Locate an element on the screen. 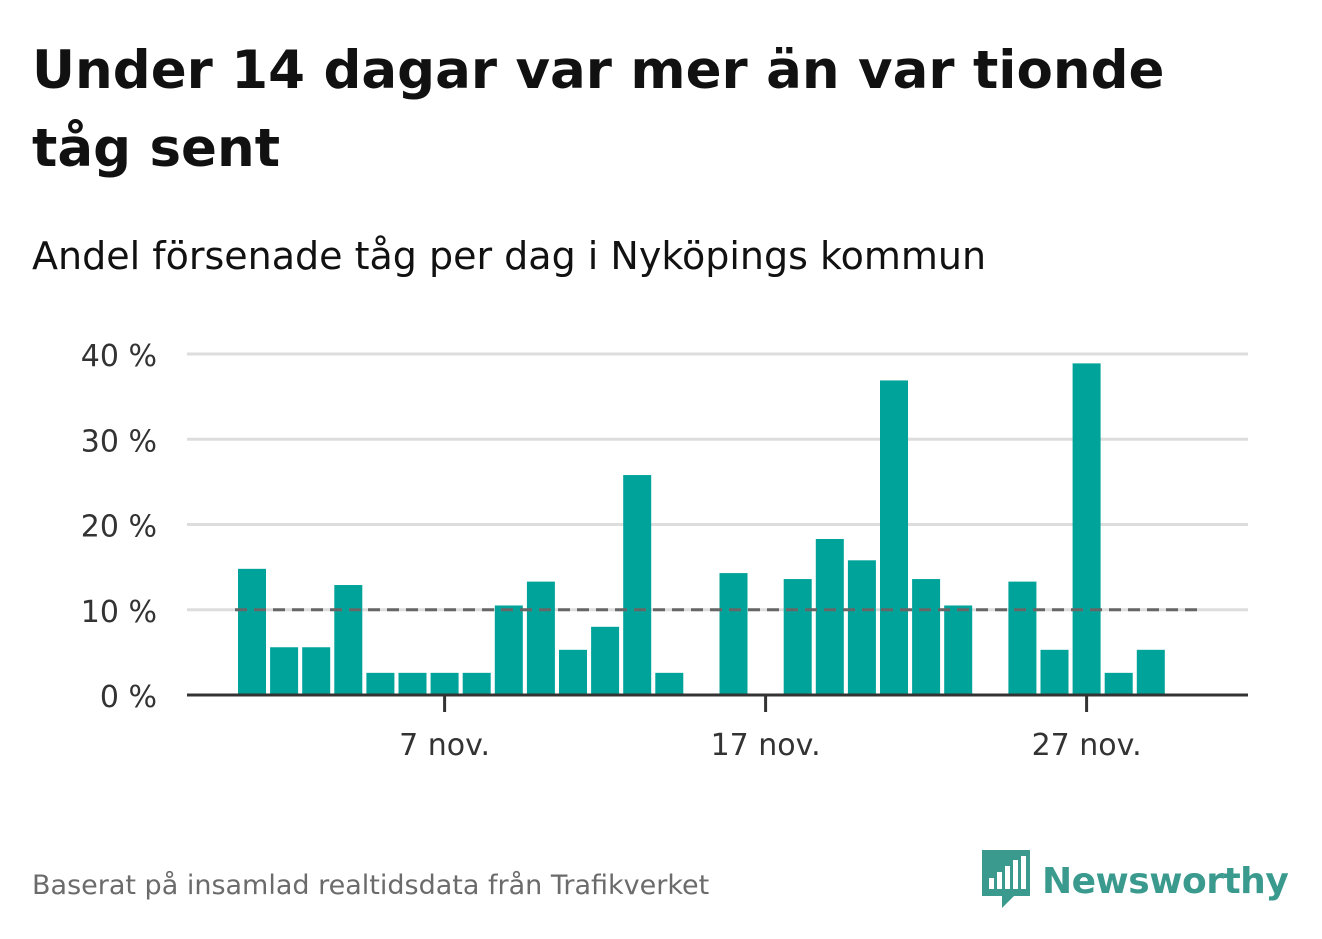 The image size is (1322, 939). brand-name: Newsworthy is located at coordinates (1165, 881).